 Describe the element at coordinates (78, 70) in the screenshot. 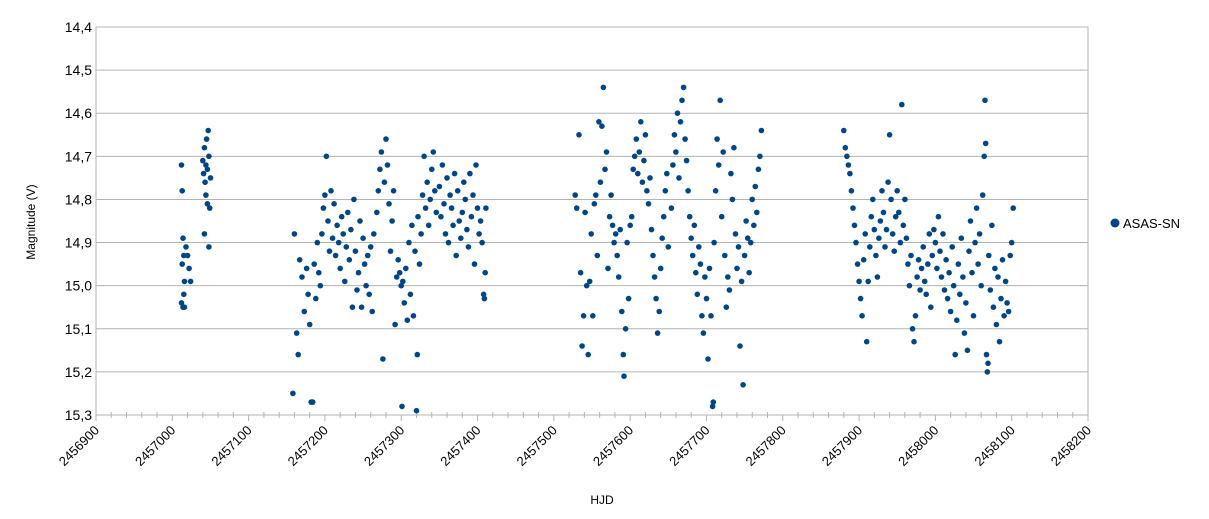

I see `y-tick-label: 14,5` at that location.